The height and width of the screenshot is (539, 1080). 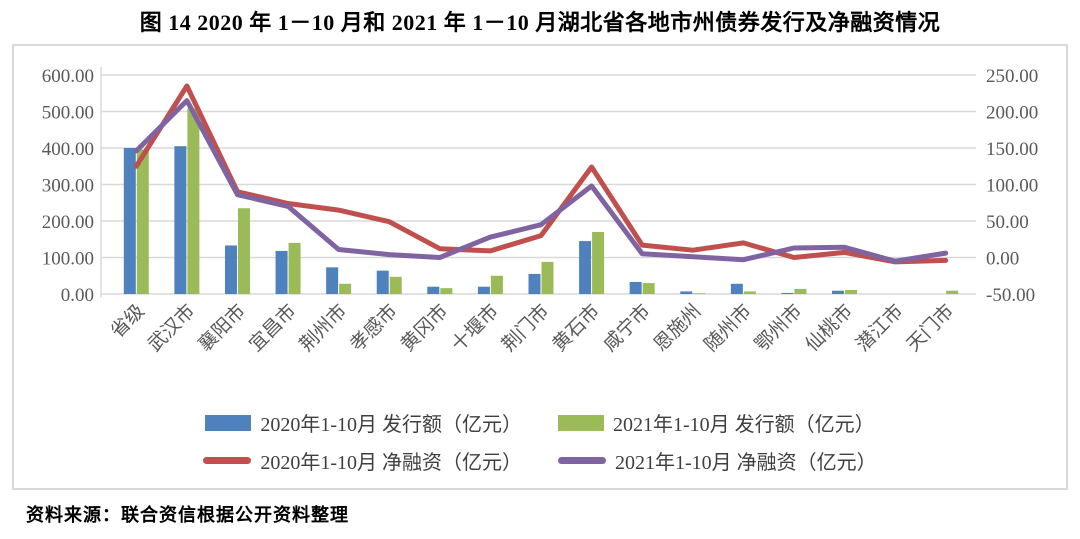 I want to click on bar-2021-孝感市, so click(x=395, y=285).